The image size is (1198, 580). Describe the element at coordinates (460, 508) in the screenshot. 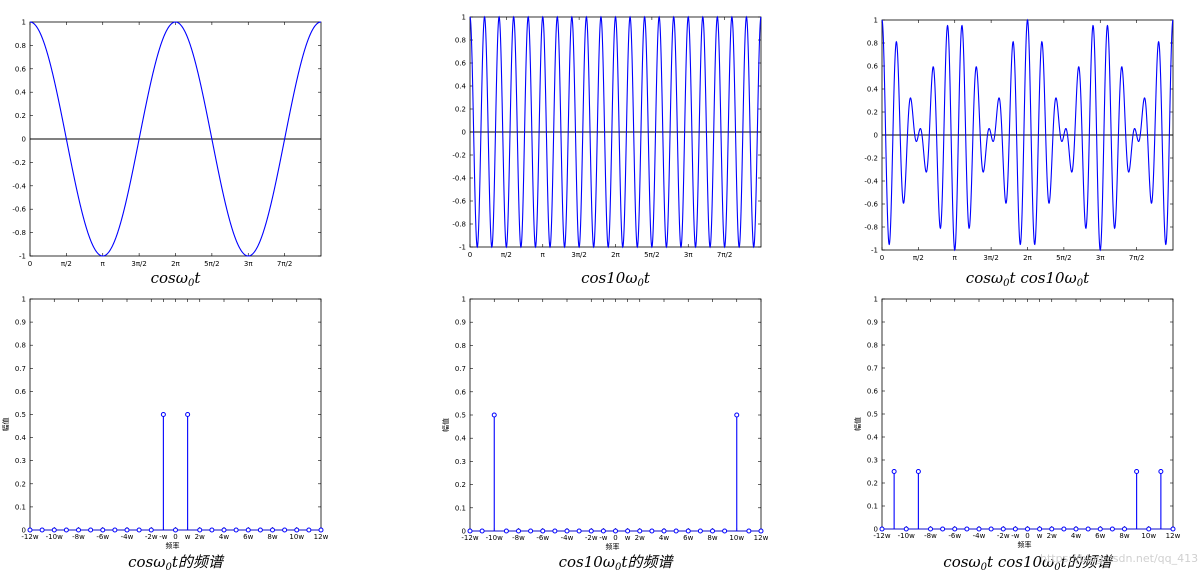

I see `y-tick-label: 0.1` at that location.